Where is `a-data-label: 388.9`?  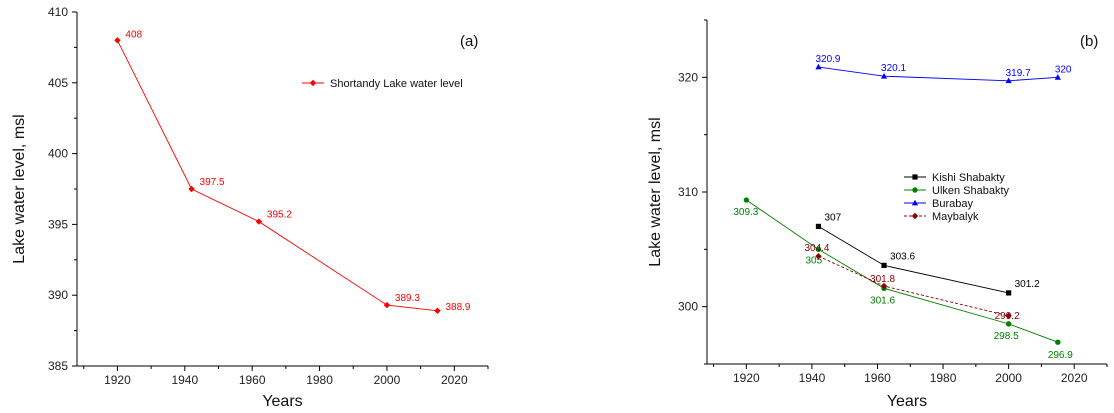 a-data-label: 388.9 is located at coordinates (457, 307).